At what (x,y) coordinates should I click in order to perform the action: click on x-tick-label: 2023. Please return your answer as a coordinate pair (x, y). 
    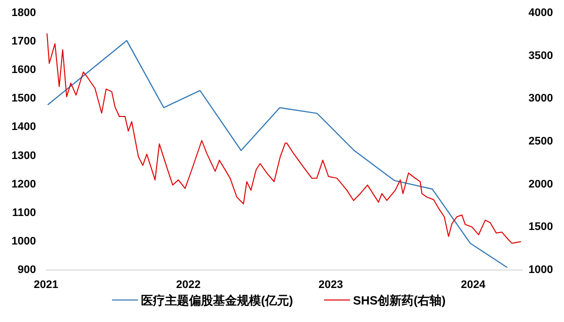
    Looking at the image, I should click on (331, 285).